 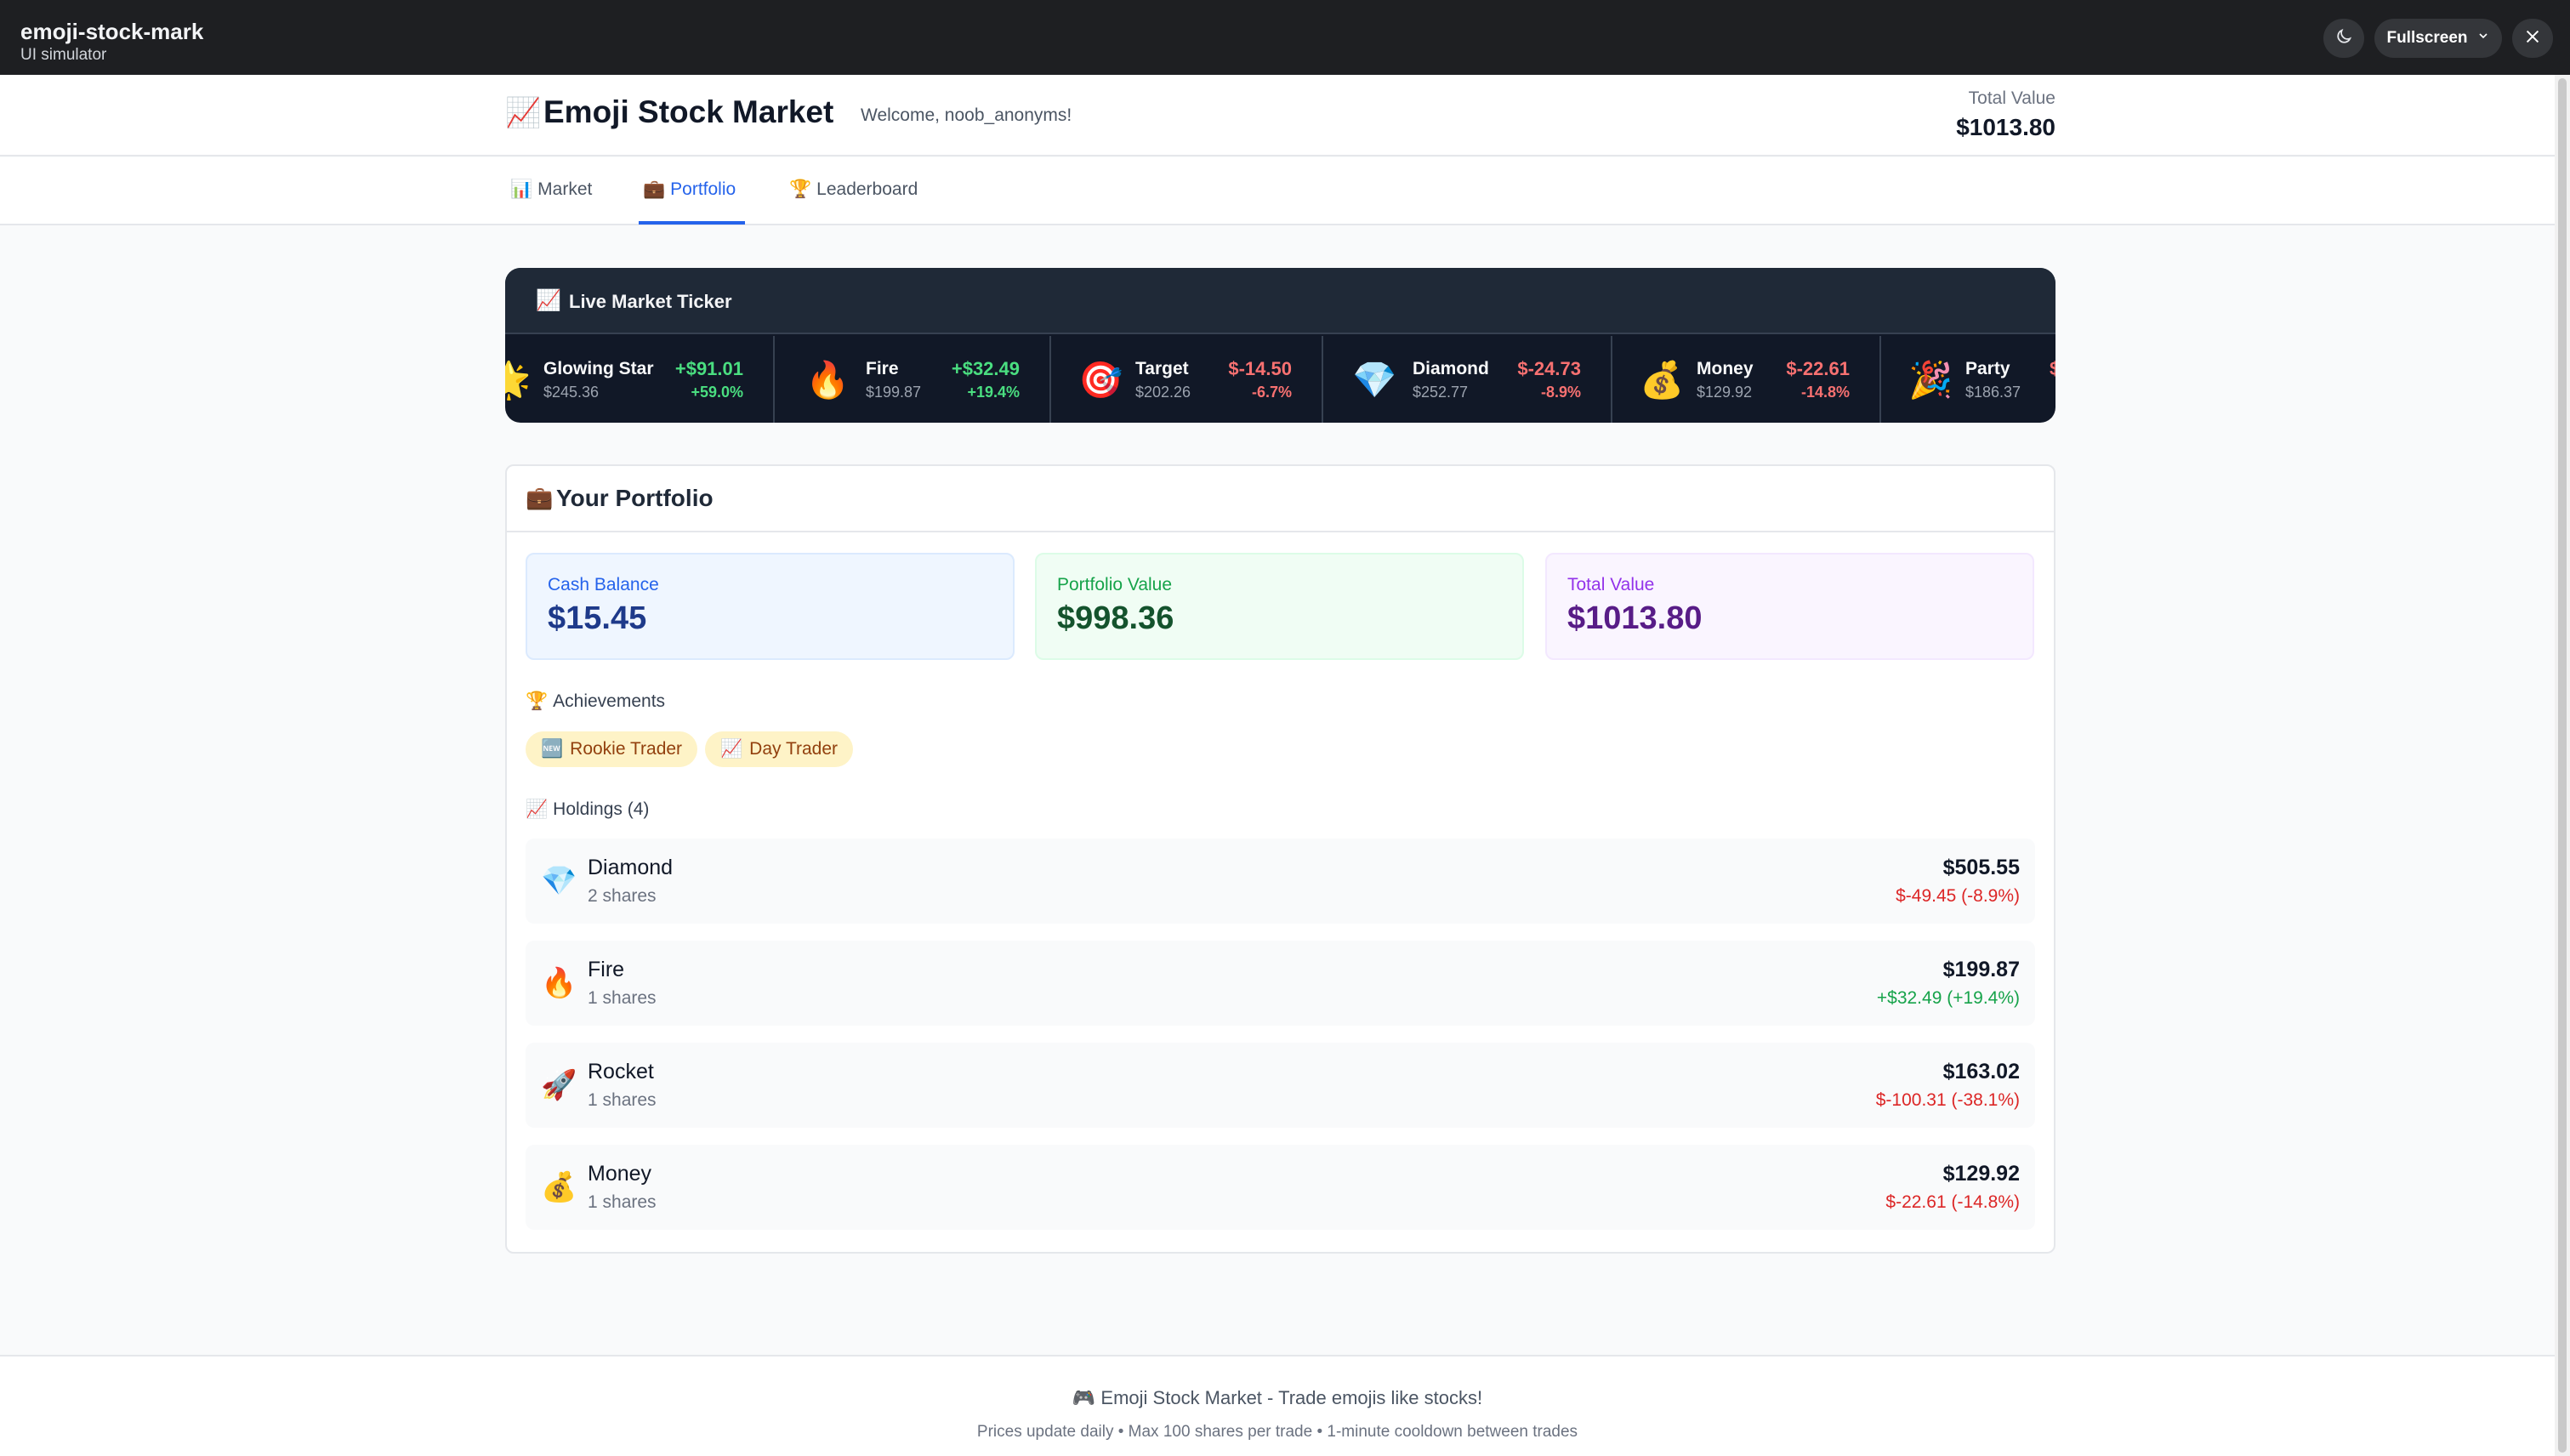 What do you see at coordinates (1280, 606) in the screenshot?
I see `portfolio-value-card: Portfolio Value $998.36` at bounding box center [1280, 606].